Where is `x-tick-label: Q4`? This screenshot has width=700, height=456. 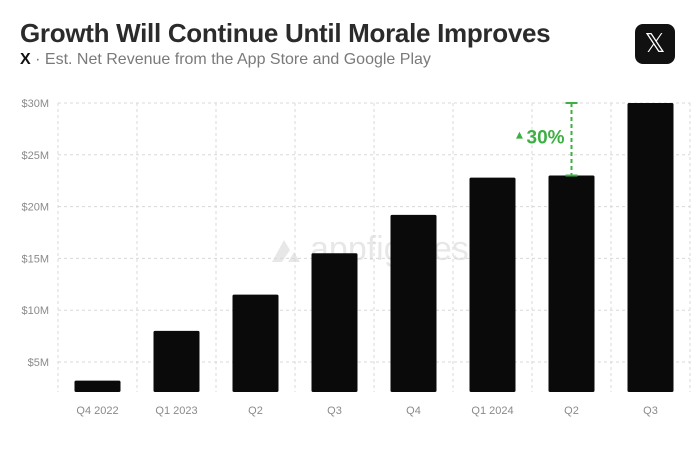
x-tick-label: Q4 is located at coordinates (413, 411).